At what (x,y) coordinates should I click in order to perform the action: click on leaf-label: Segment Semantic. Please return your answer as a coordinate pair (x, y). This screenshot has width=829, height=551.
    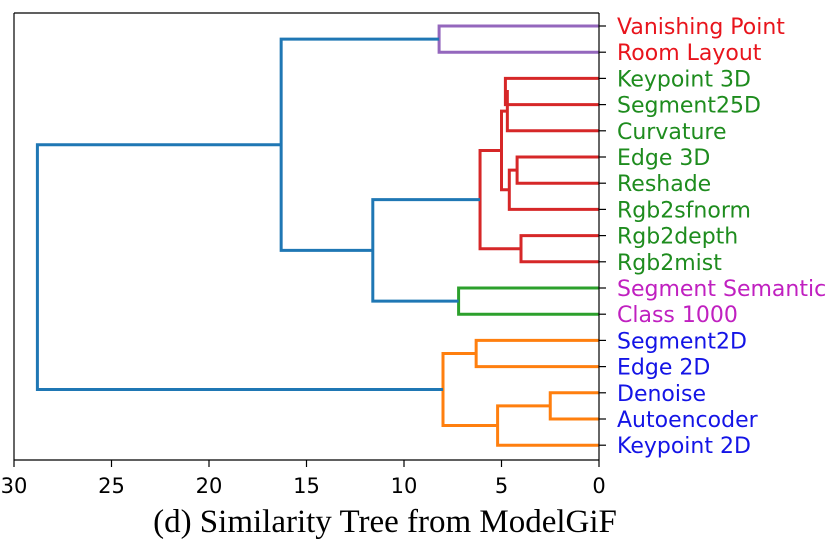
    Looking at the image, I should click on (721, 289).